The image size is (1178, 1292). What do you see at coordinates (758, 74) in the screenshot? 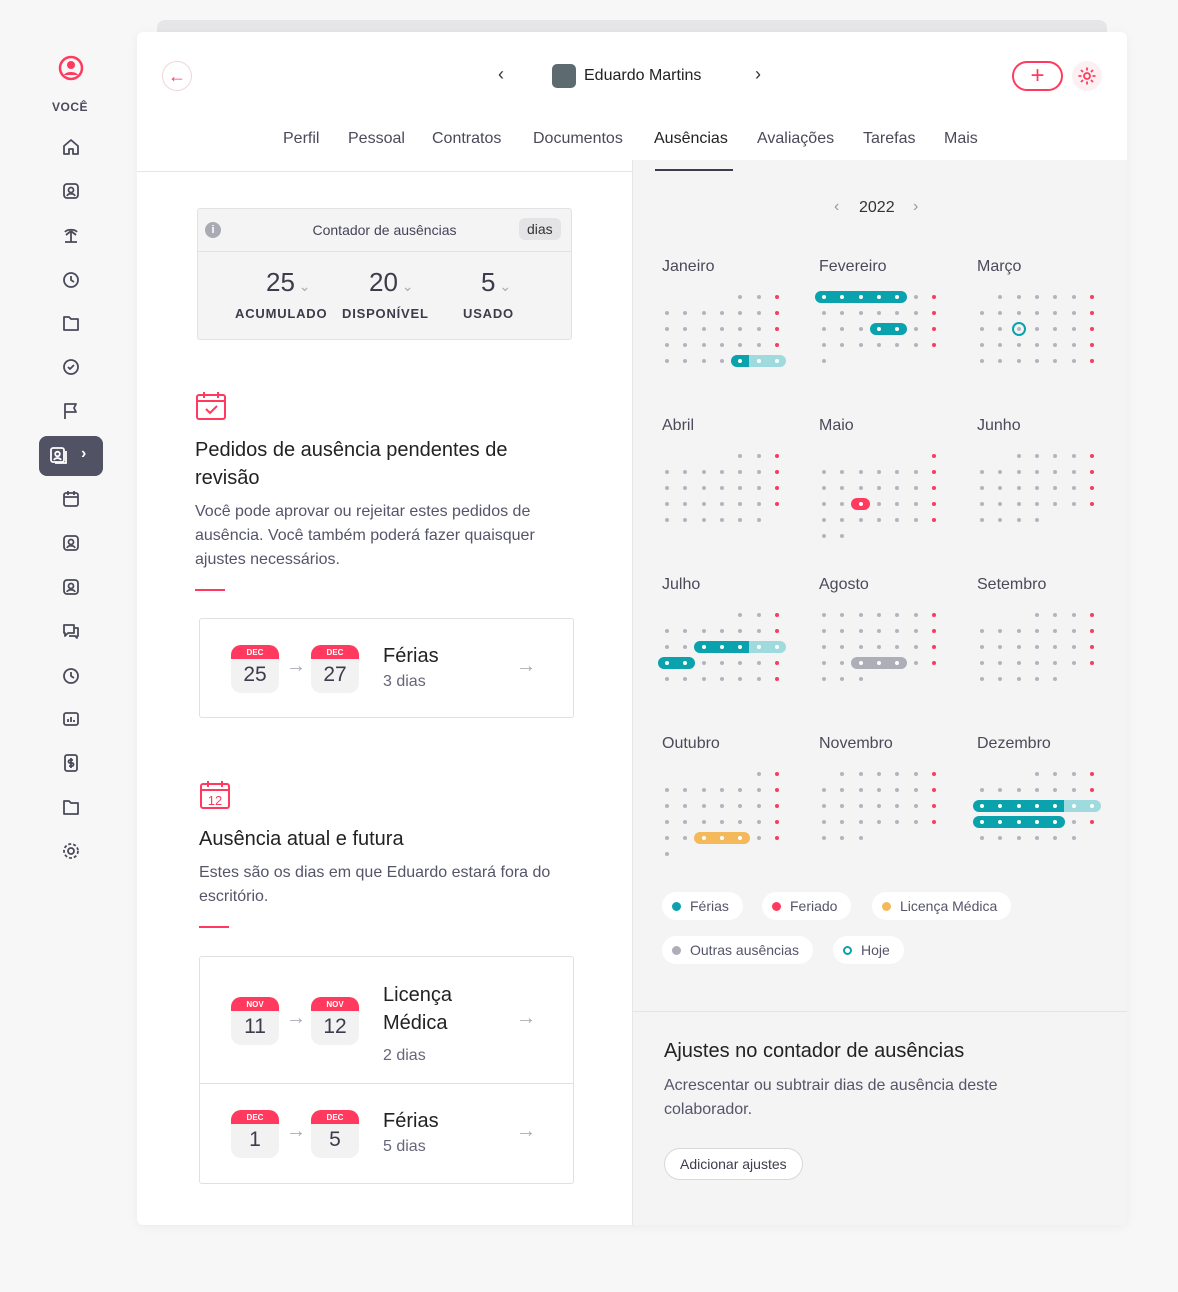
I see `next-employee-button: ›` at bounding box center [758, 74].